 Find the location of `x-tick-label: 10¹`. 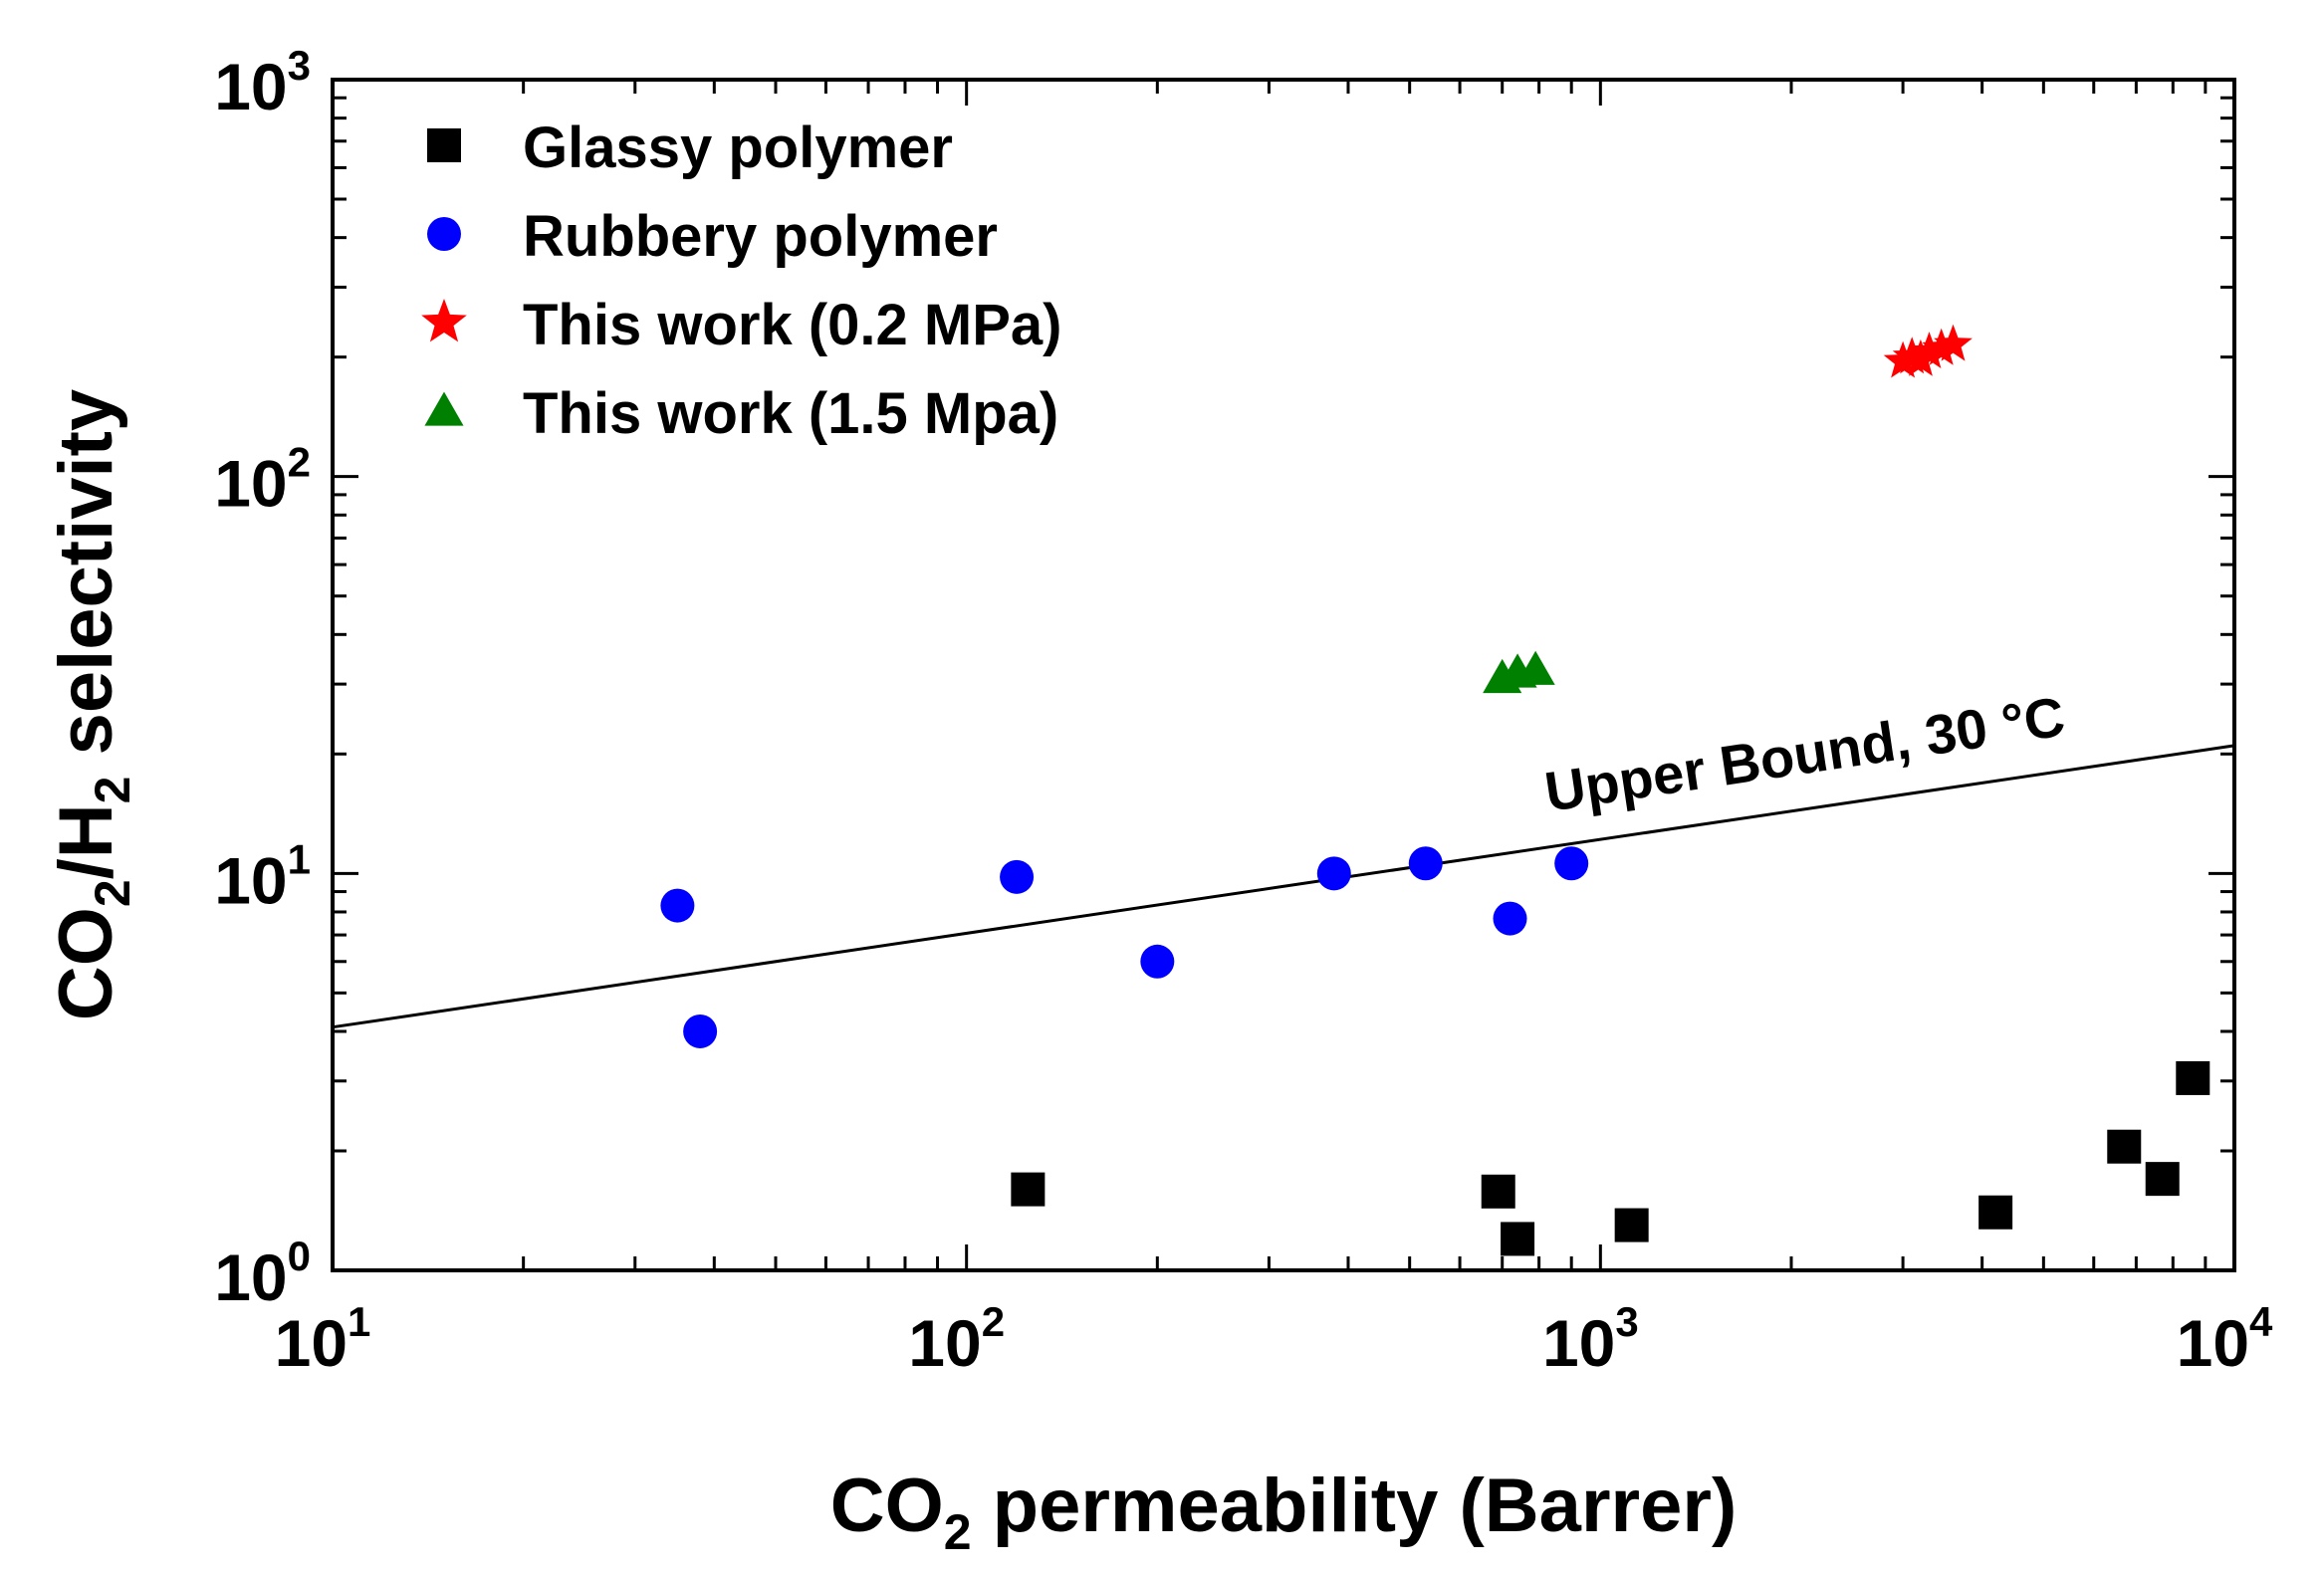

x-tick-label: 10¹ is located at coordinates (323, 1339).